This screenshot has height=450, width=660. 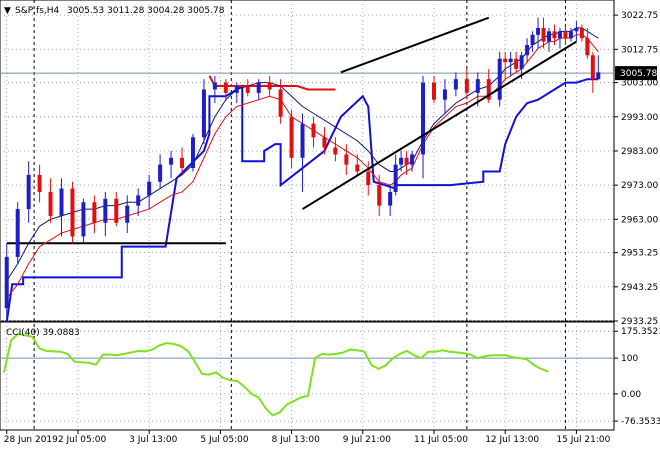 What do you see at coordinates (367, 440) in the screenshot?
I see `time-tick-label: 9 Jul 21:00` at bounding box center [367, 440].